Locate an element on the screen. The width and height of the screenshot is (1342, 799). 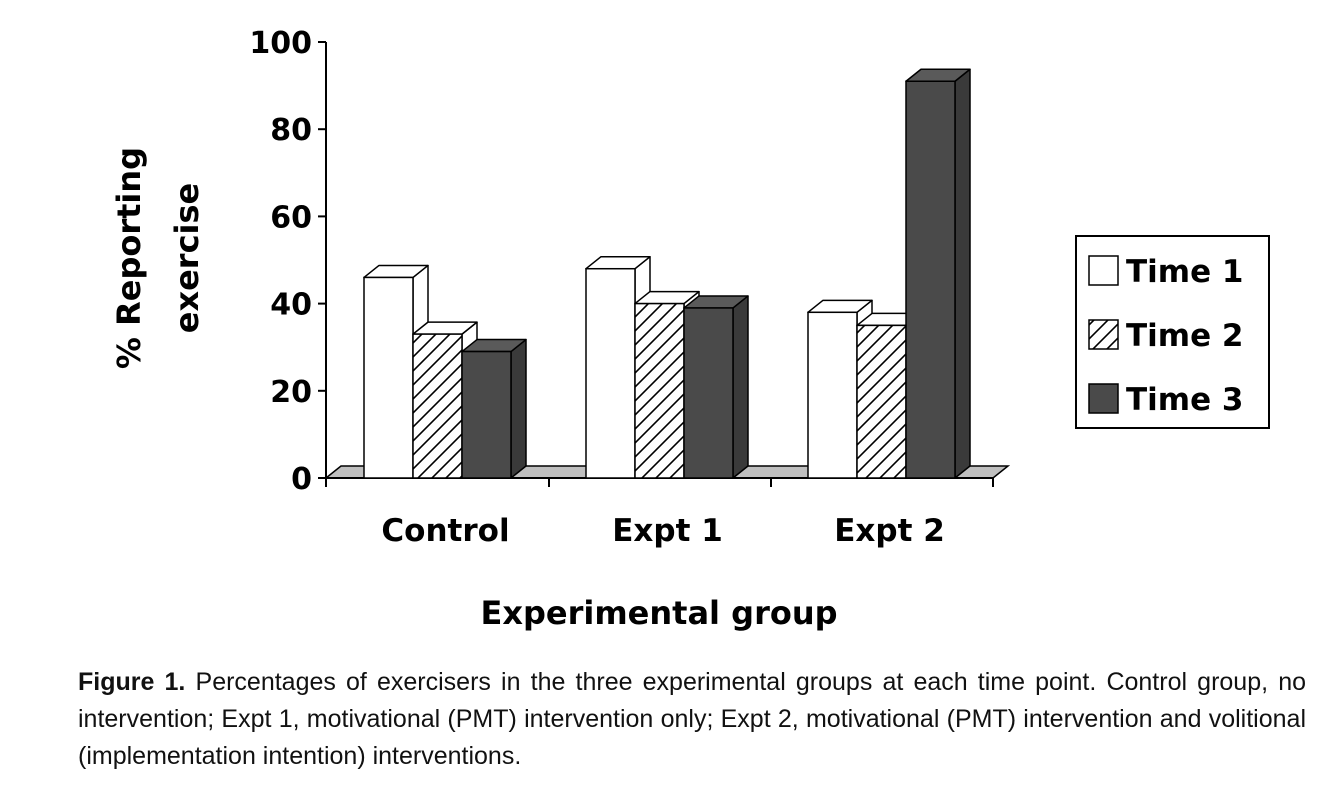
x-category-label: Expt 2 is located at coordinates (889, 531).